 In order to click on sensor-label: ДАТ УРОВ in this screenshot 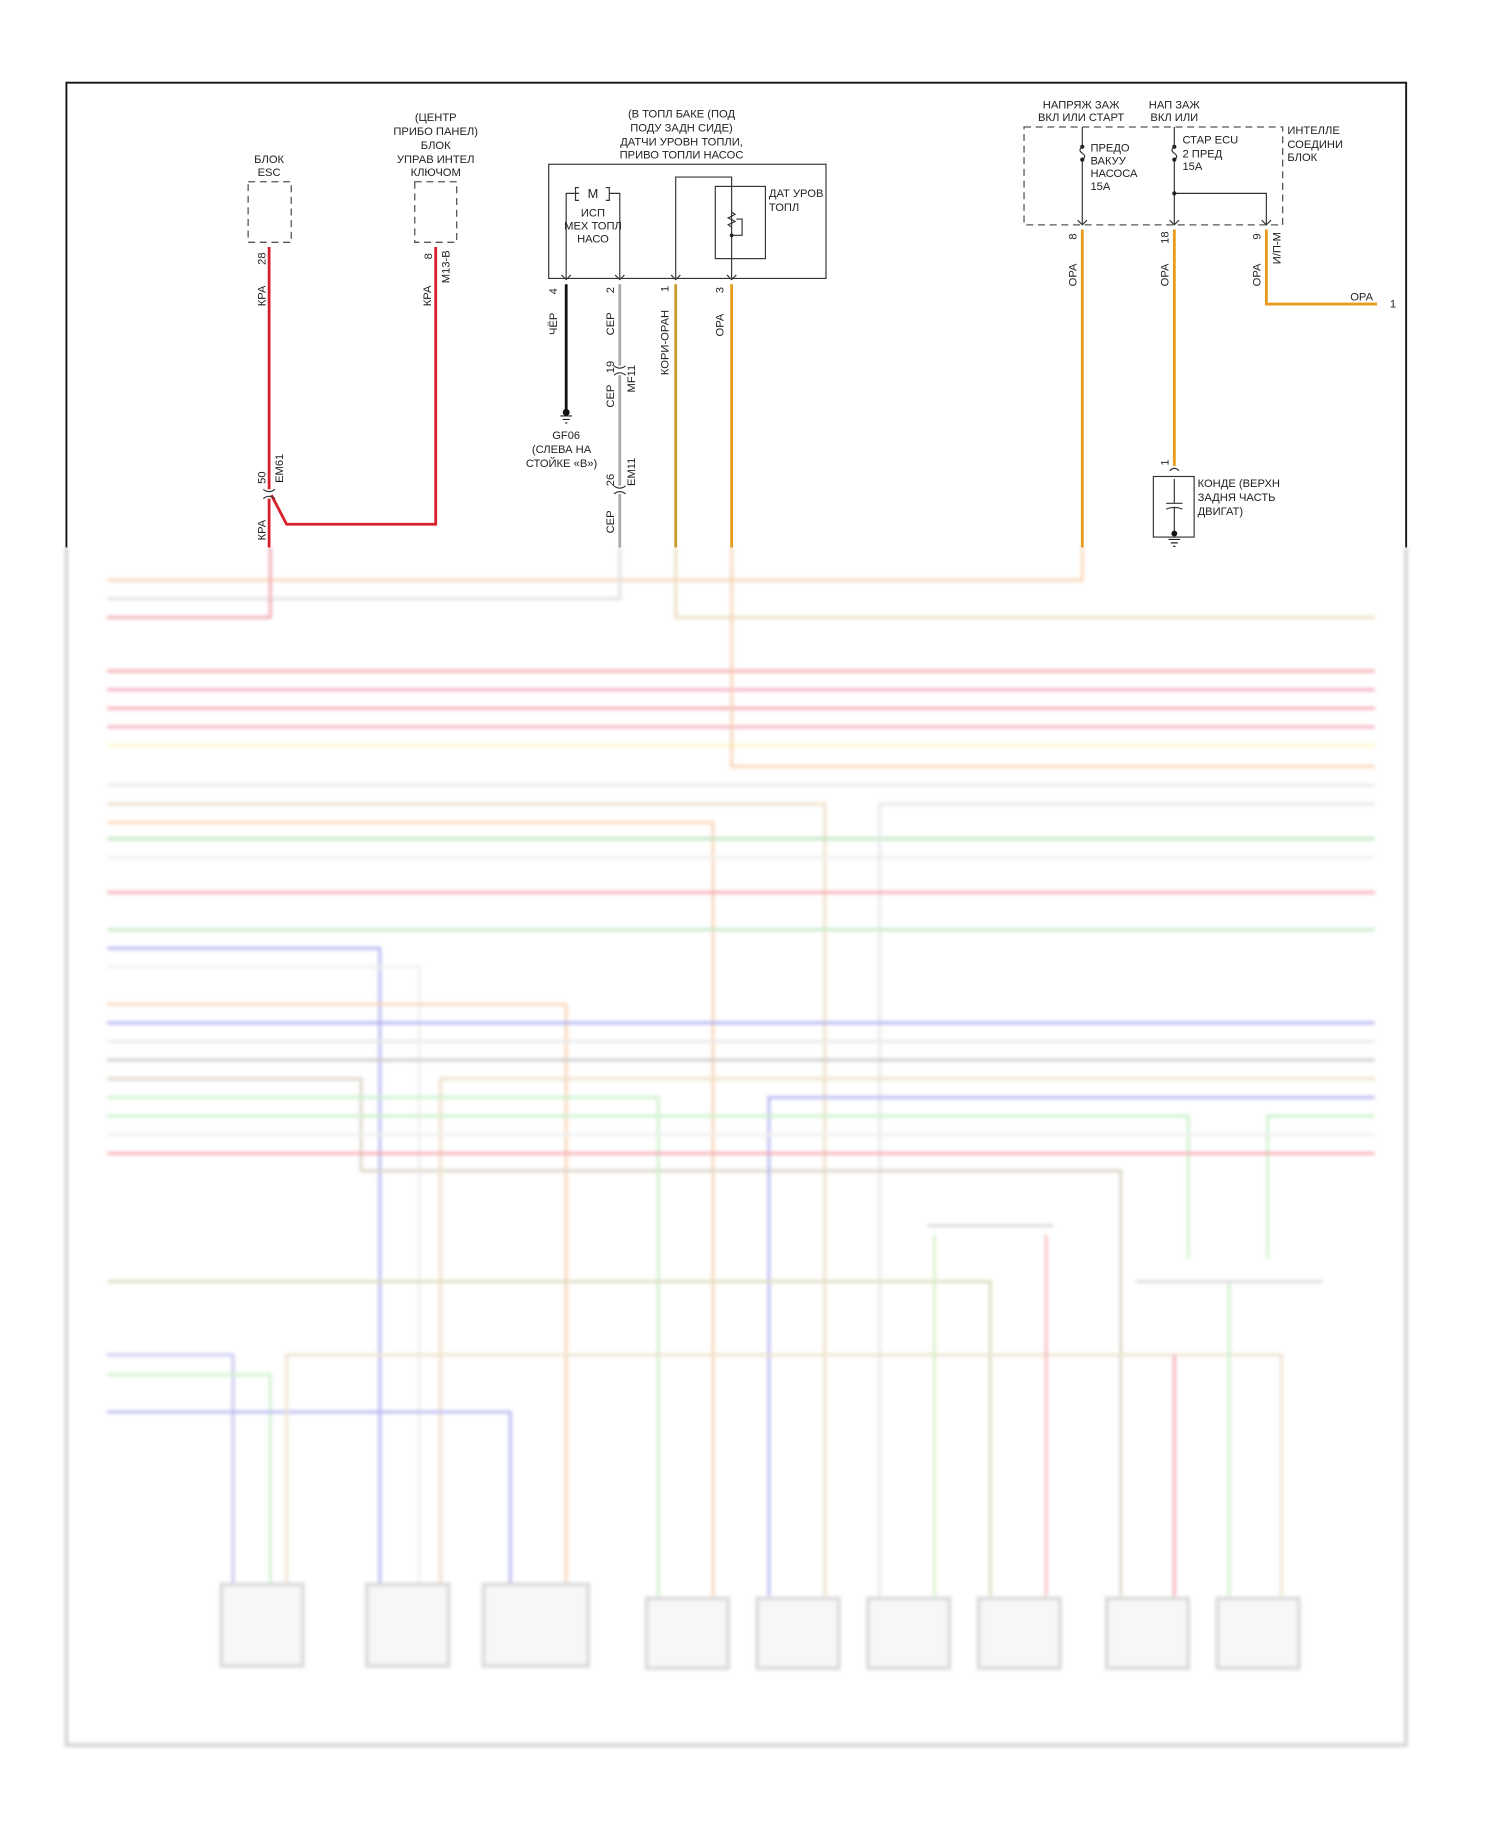, I will do `click(796, 194)`.